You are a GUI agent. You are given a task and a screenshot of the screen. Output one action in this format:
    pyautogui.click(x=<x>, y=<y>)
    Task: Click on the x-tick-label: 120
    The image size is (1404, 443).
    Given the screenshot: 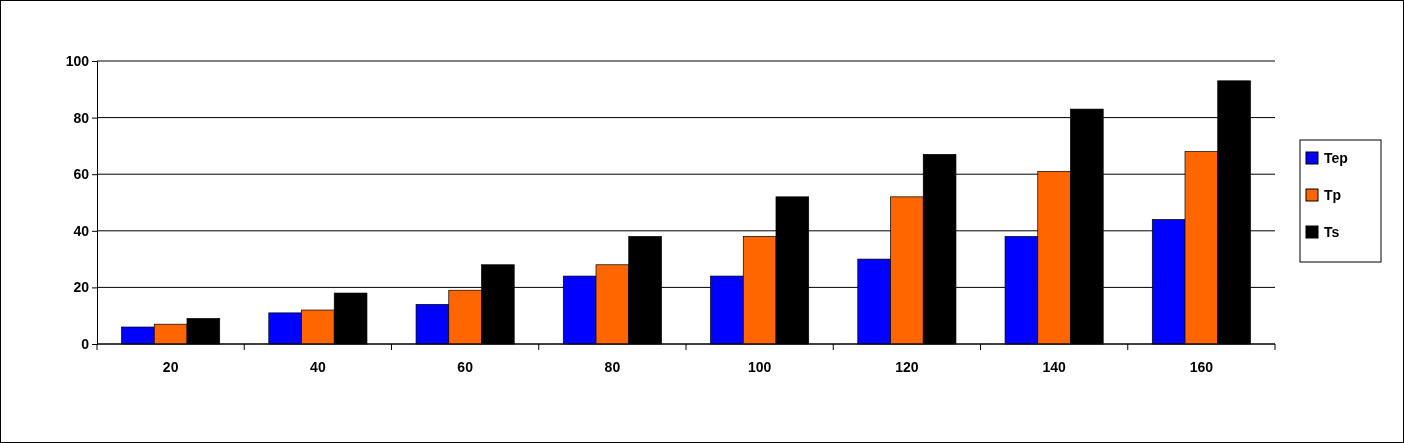 What is the action you would take?
    pyautogui.click(x=907, y=366)
    